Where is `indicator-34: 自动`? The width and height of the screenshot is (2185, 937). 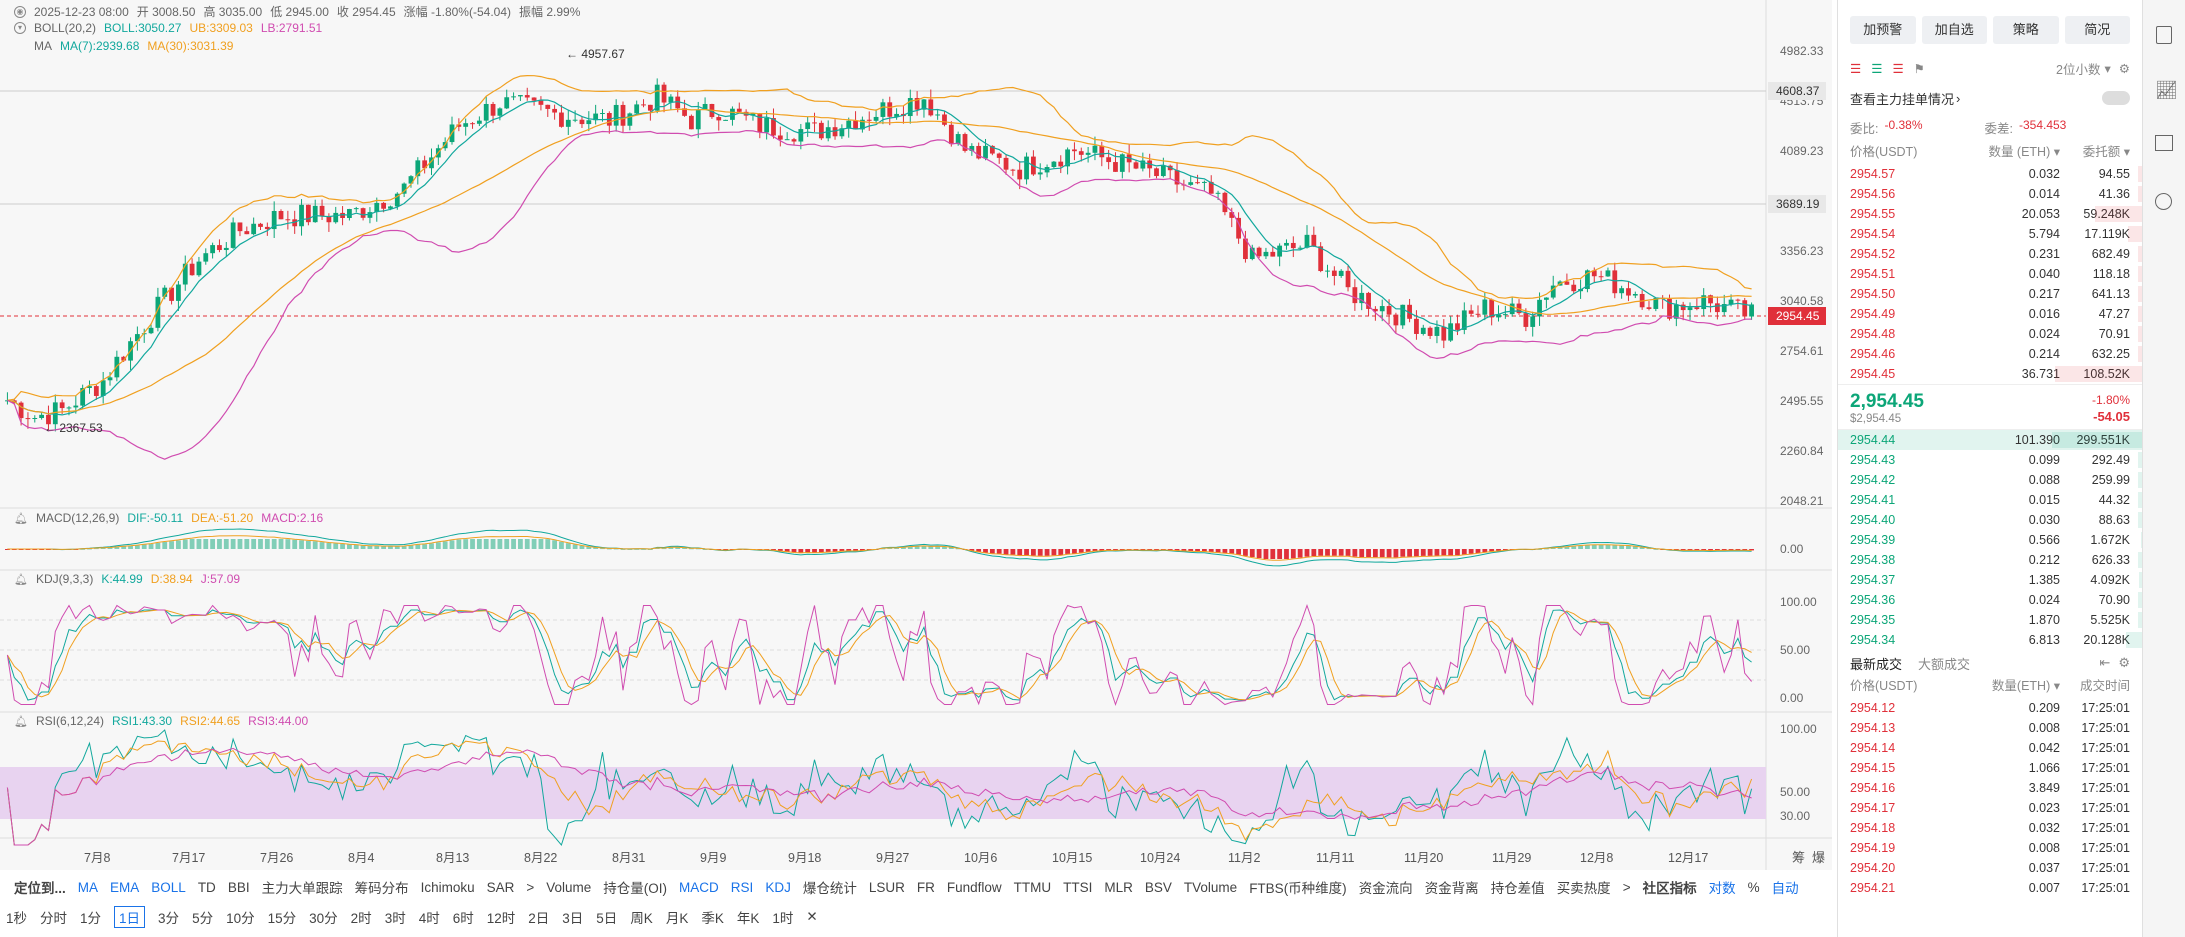
indicator-34: 自动 is located at coordinates (1785, 888).